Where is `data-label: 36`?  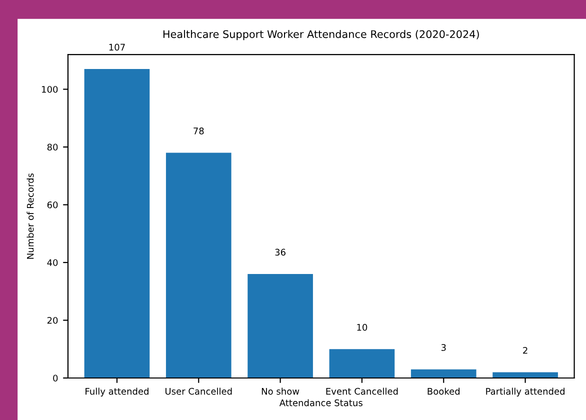
data-label: 36 is located at coordinates (280, 252).